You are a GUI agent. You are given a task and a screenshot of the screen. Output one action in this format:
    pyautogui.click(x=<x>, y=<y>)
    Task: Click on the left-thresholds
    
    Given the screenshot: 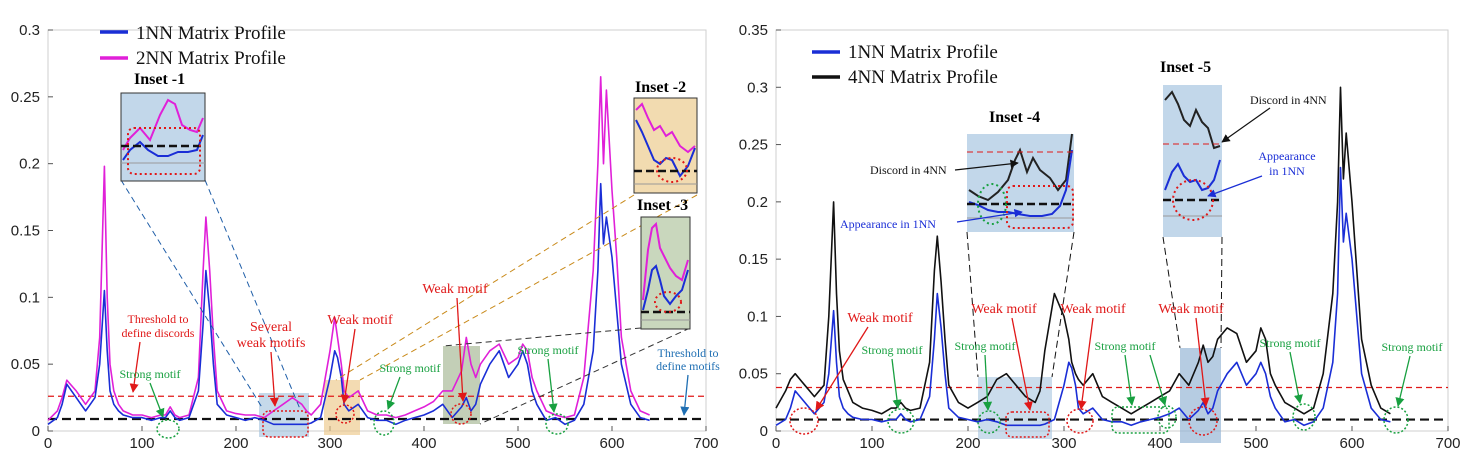 What is the action you would take?
    pyautogui.click(x=377, y=408)
    